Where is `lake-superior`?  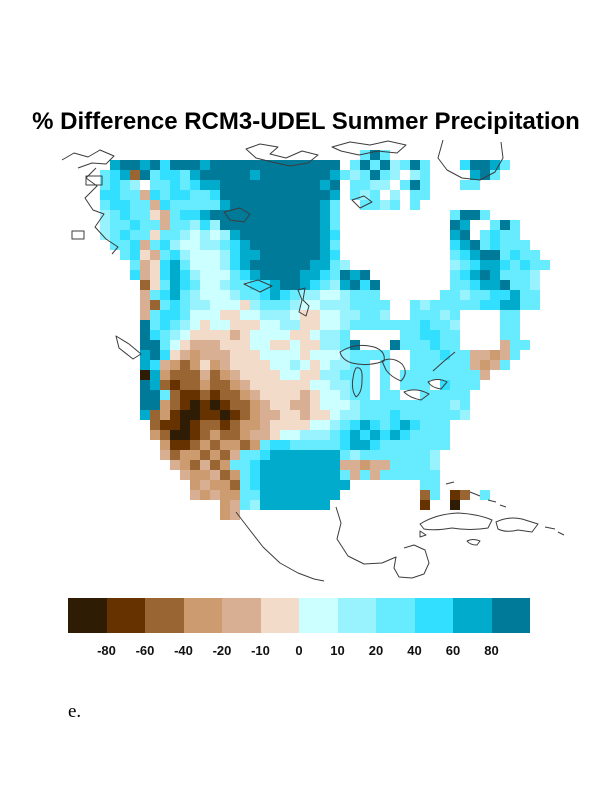 lake-superior is located at coordinates (362, 355).